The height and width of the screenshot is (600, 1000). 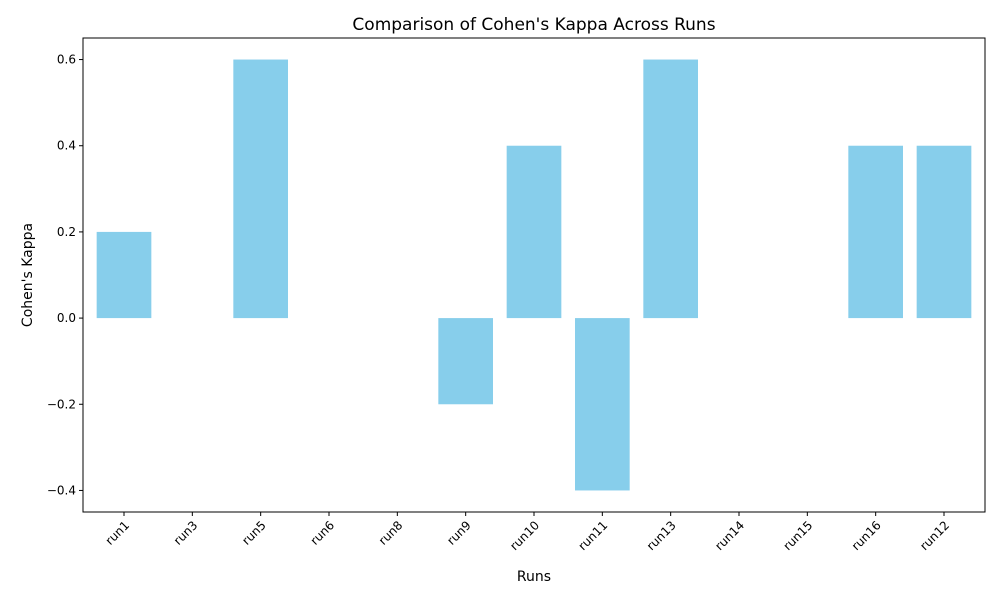 What do you see at coordinates (534, 577) in the screenshot?
I see `x-axis-label: Runs` at bounding box center [534, 577].